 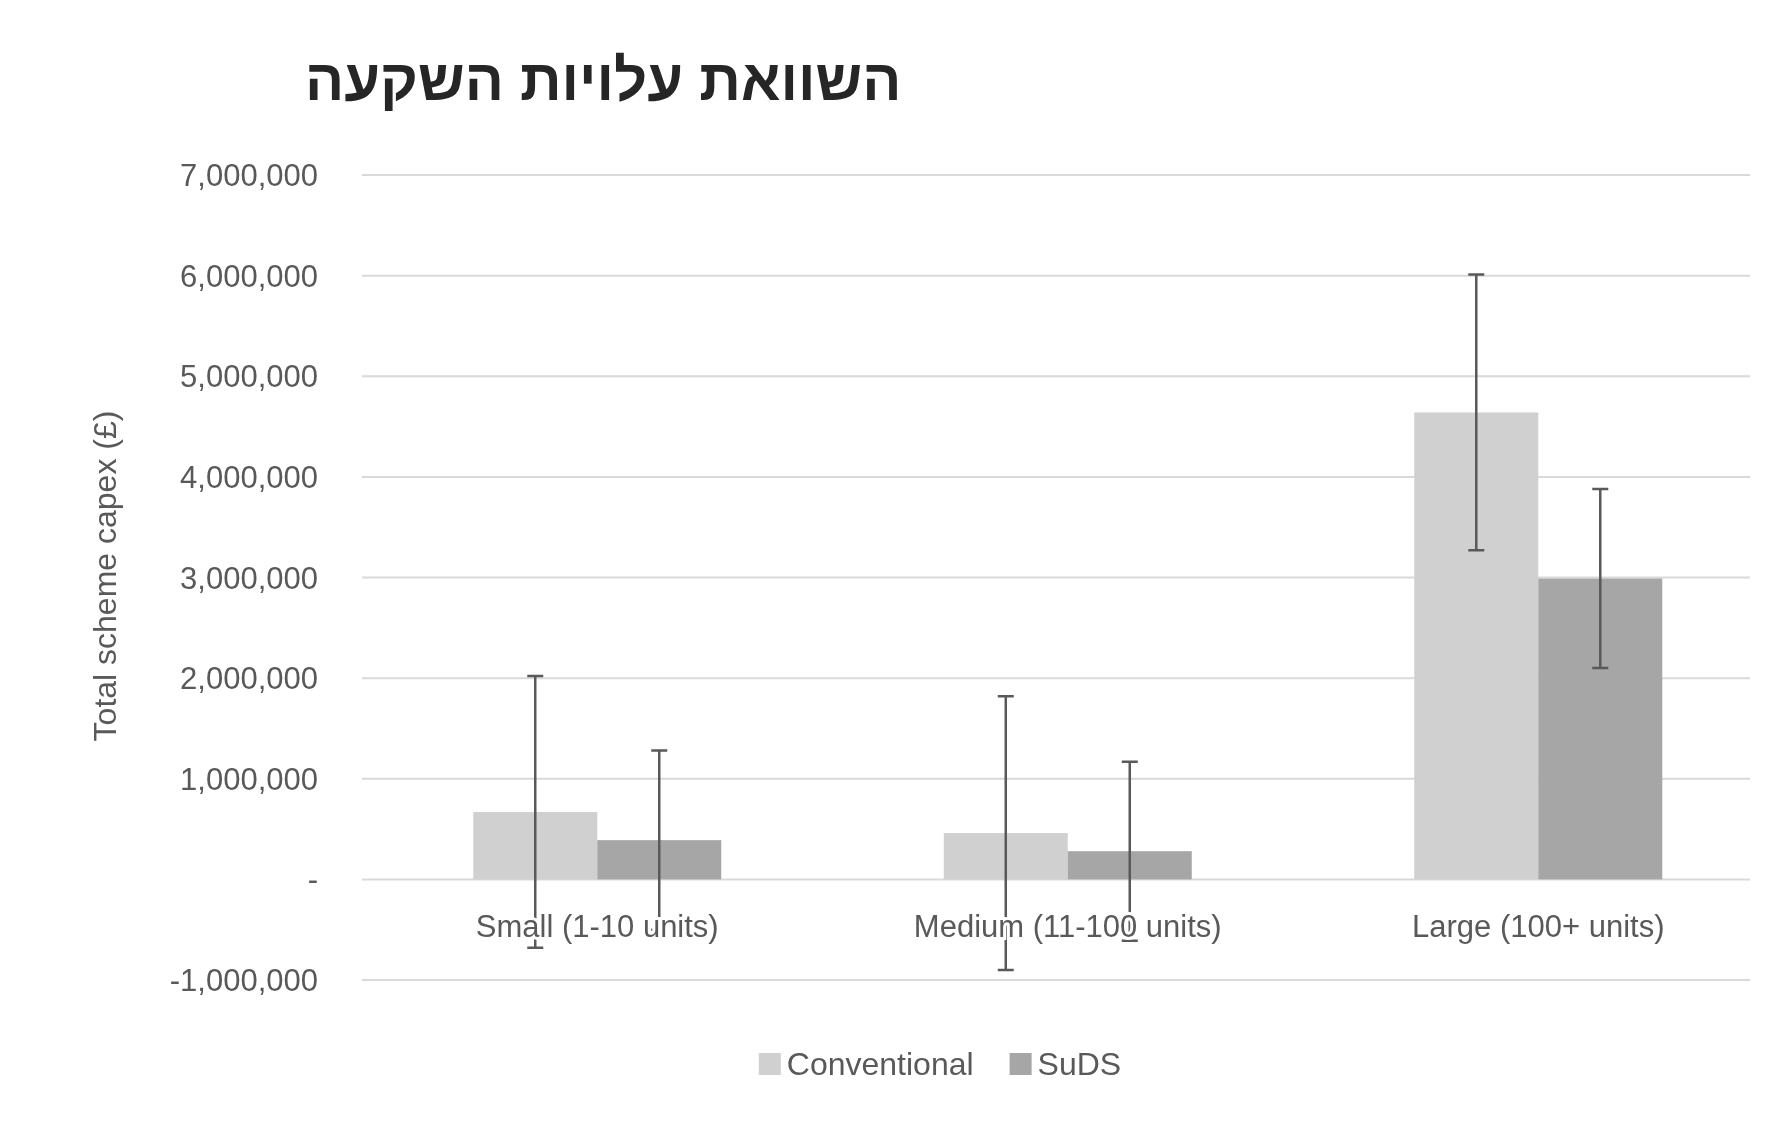 What do you see at coordinates (312, 880) in the screenshot?
I see `y-tick-label: -` at bounding box center [312, 880].